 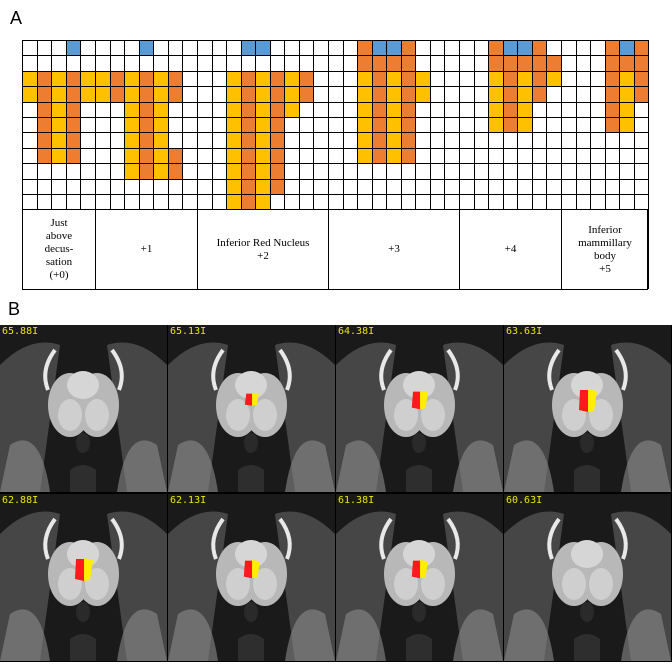 What do you see at coordinates (251, 408) in the screenshot?
I see `mri-slice-1: 65.13I` at bounding box center [251, 408].